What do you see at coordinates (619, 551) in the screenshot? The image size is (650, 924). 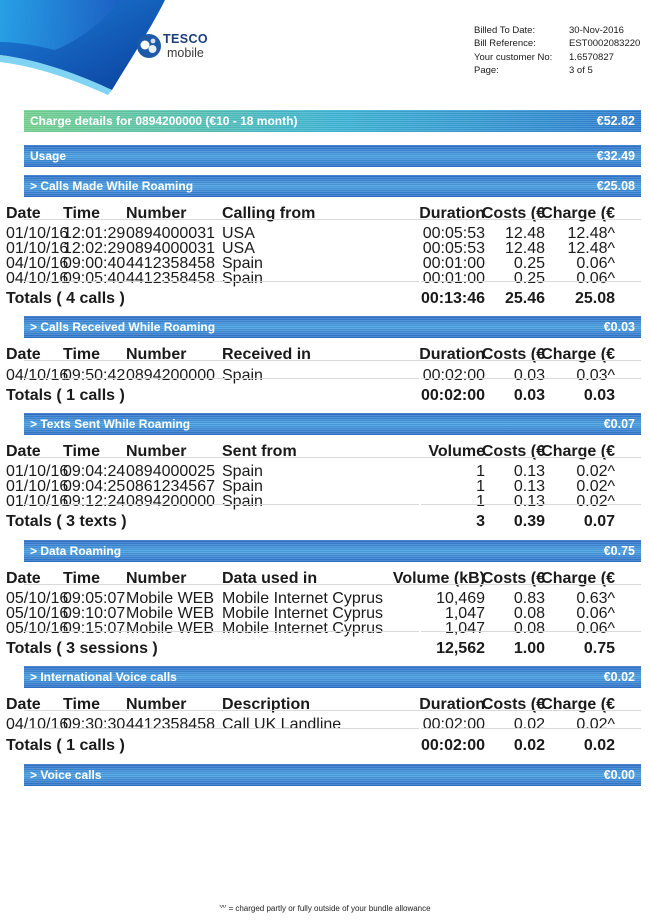 I see `section-amount: €0.75` at bounding box center [619, 551].